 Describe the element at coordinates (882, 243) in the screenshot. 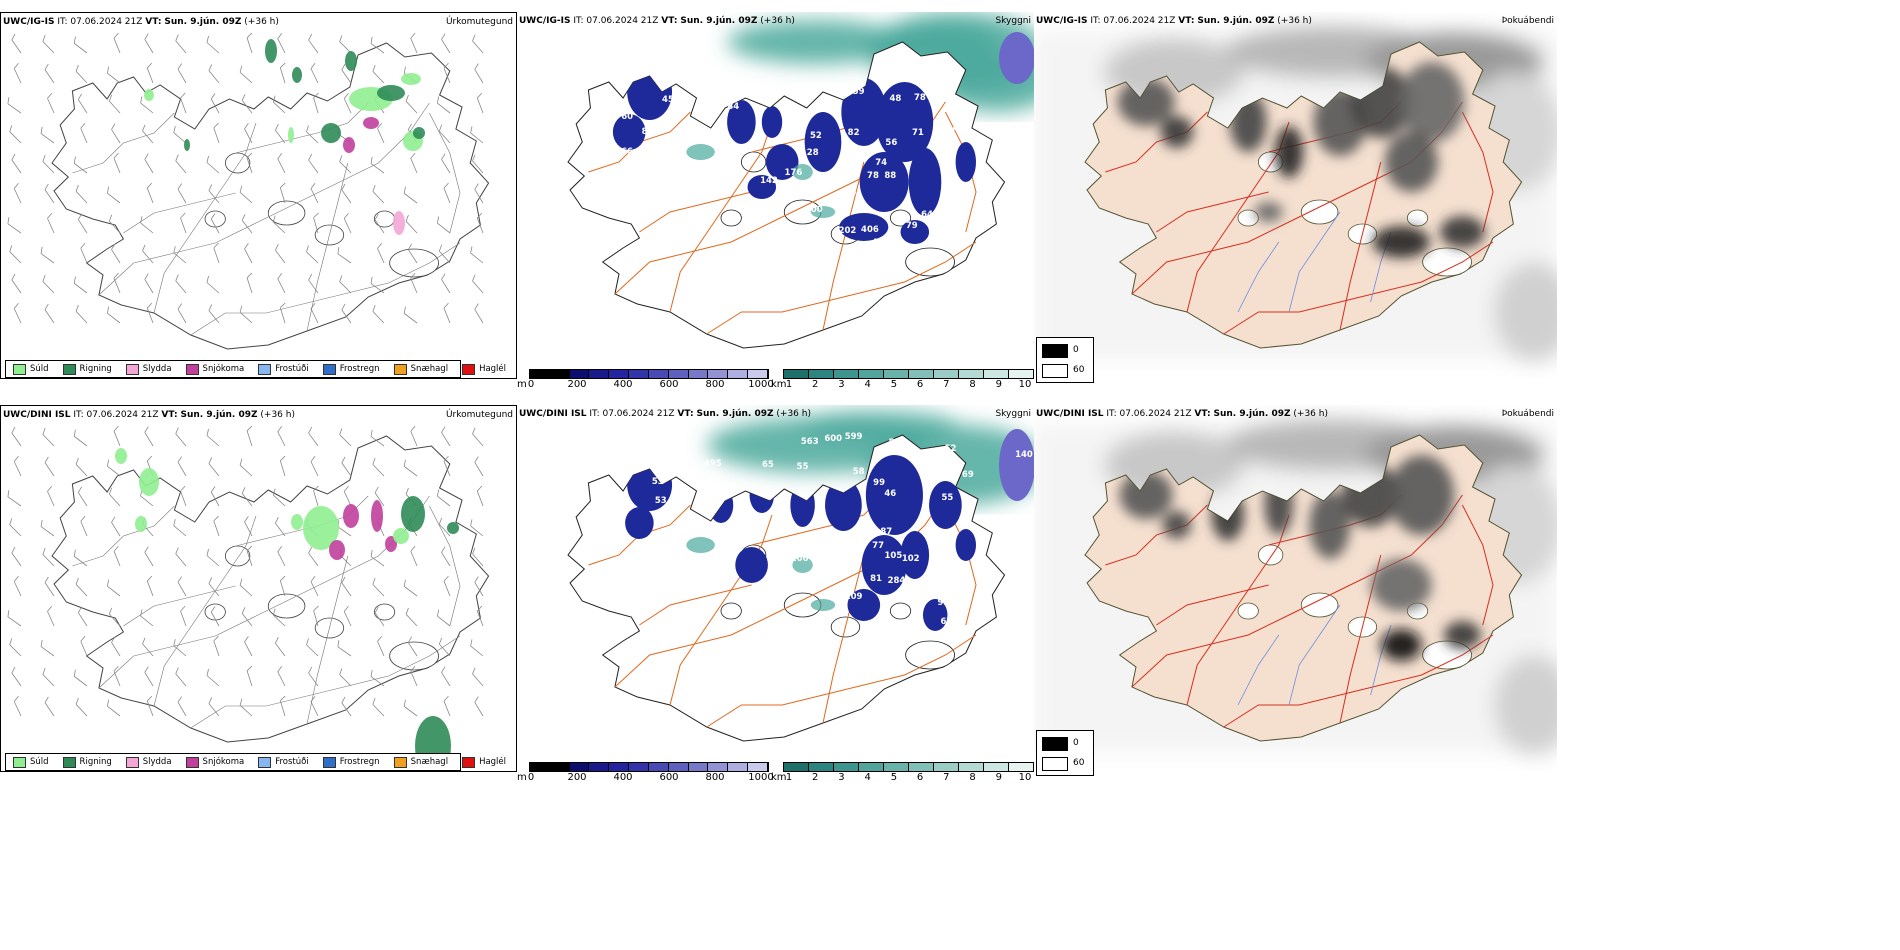

I see `cloud-height-label: 207` at that location.